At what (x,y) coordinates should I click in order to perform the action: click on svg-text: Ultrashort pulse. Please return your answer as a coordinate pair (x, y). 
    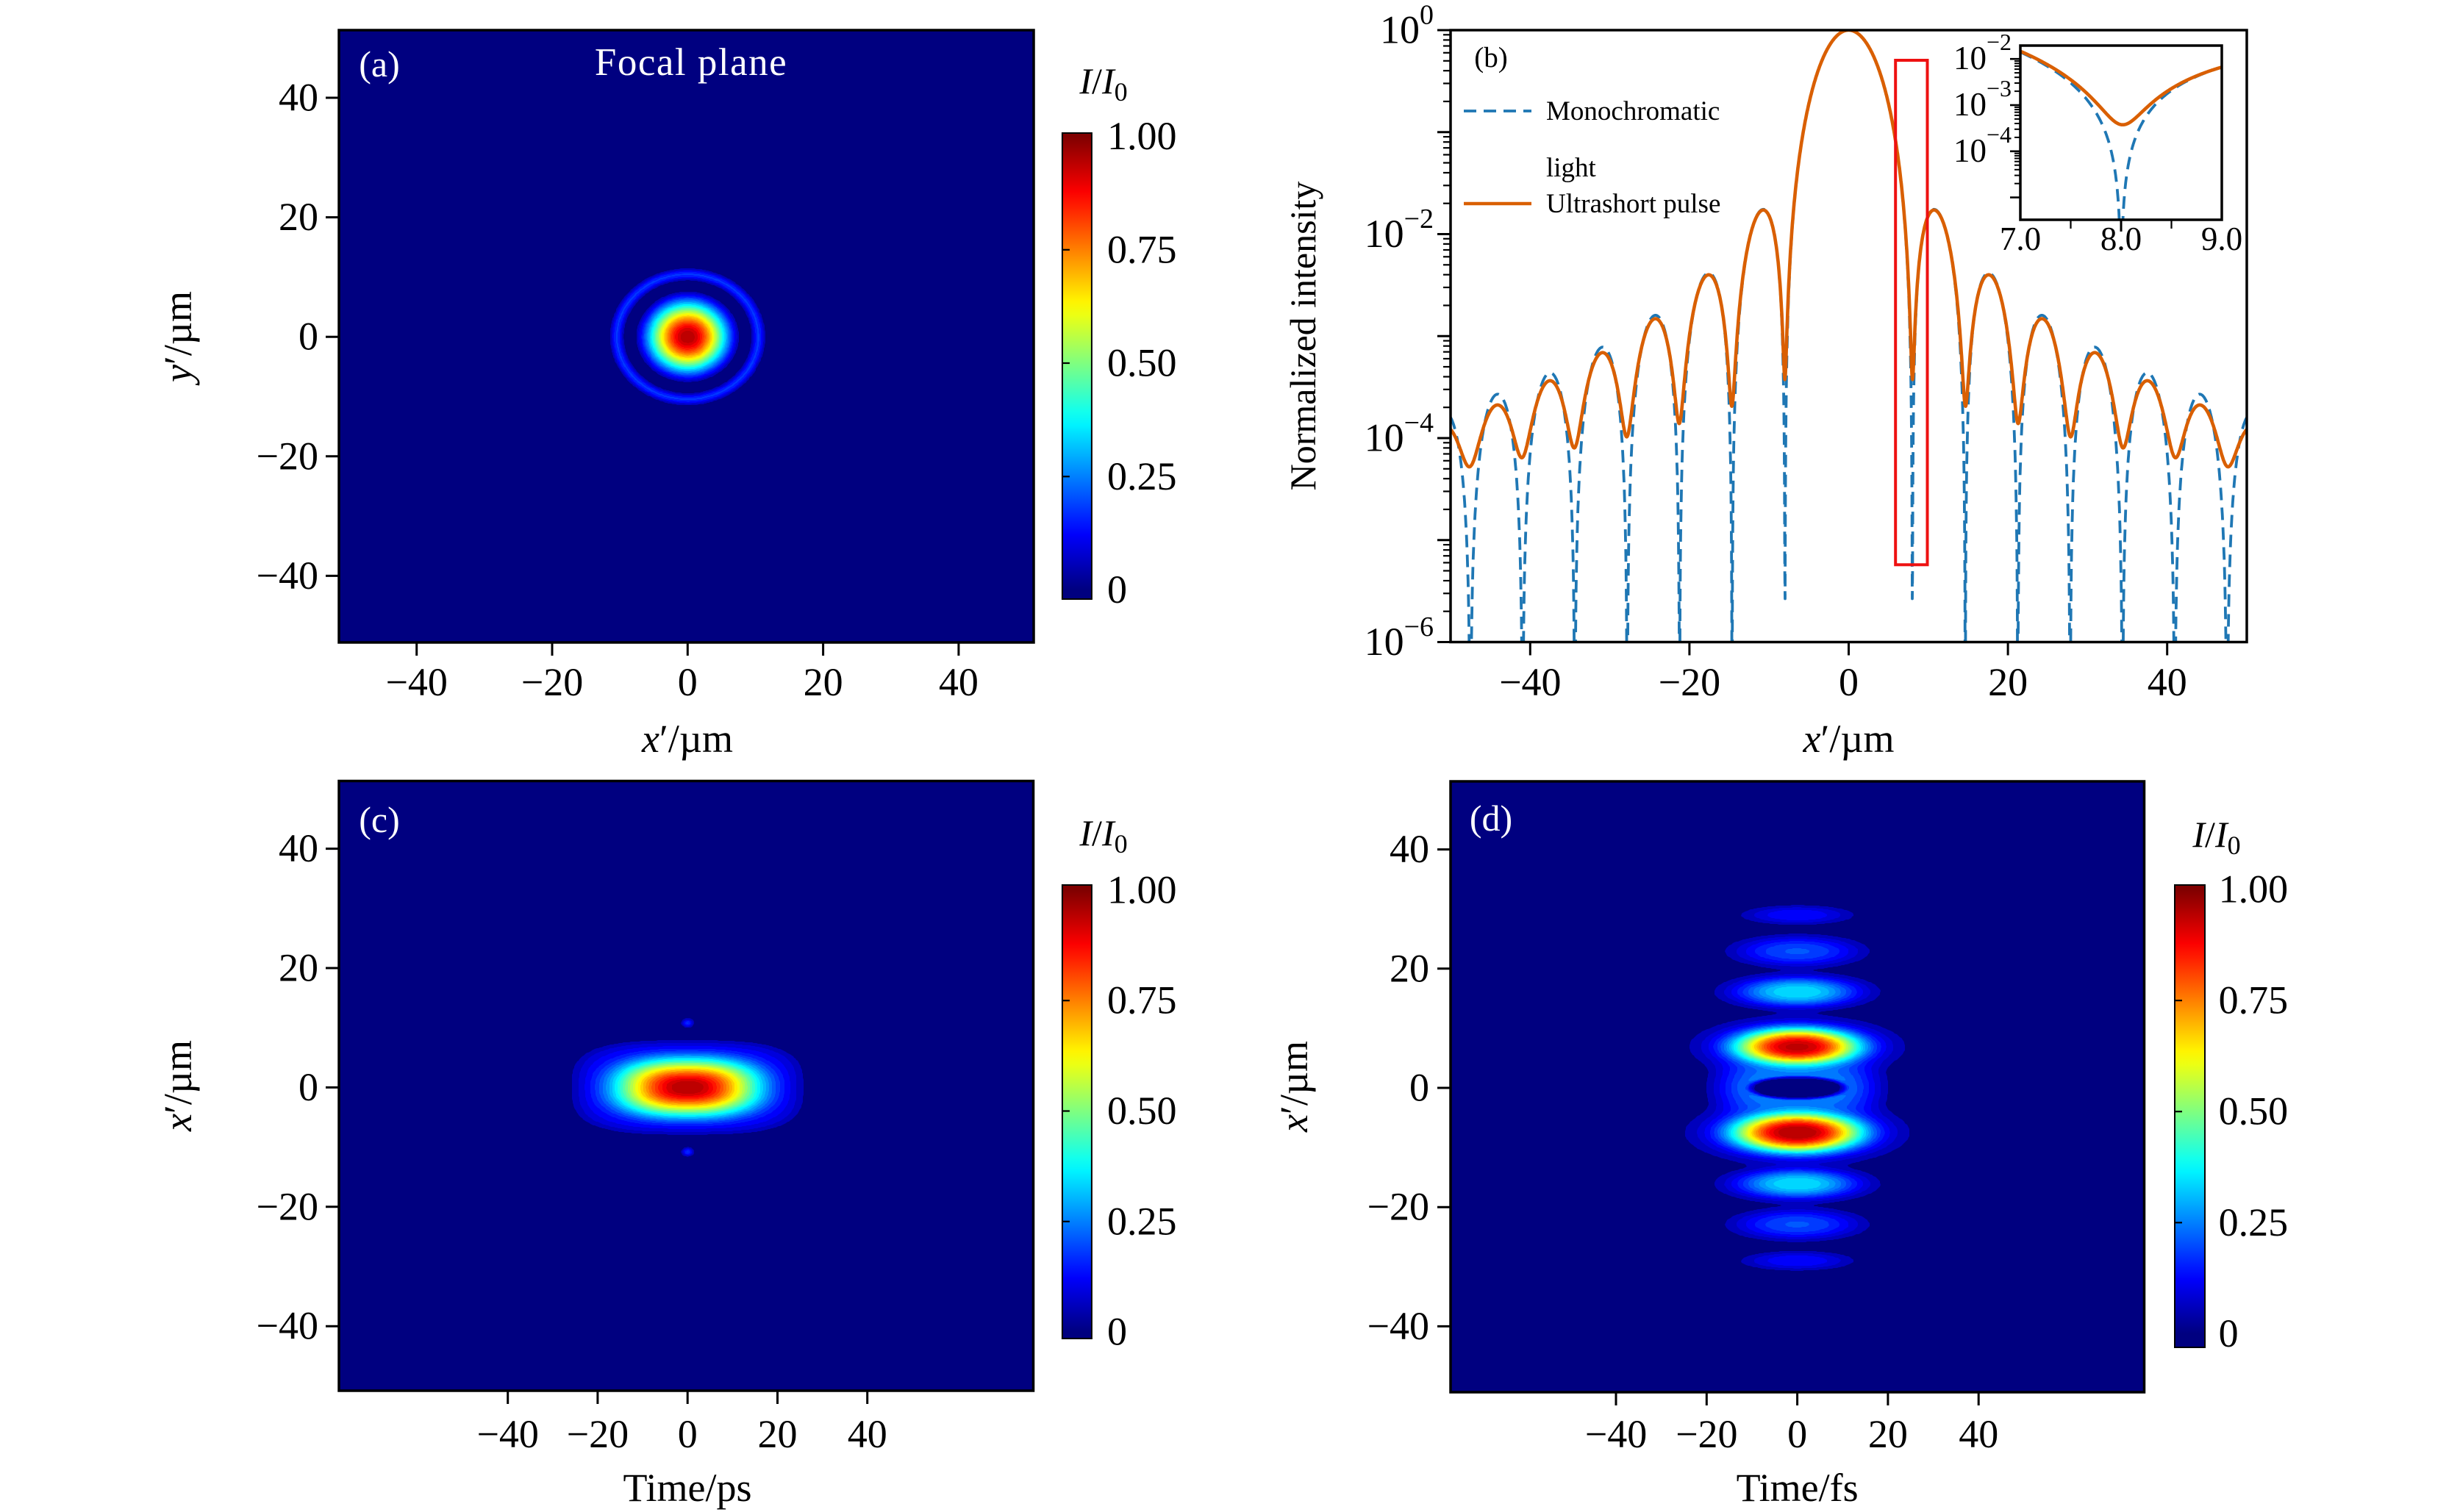
    Looking at the image, I should click on (1633, 204).